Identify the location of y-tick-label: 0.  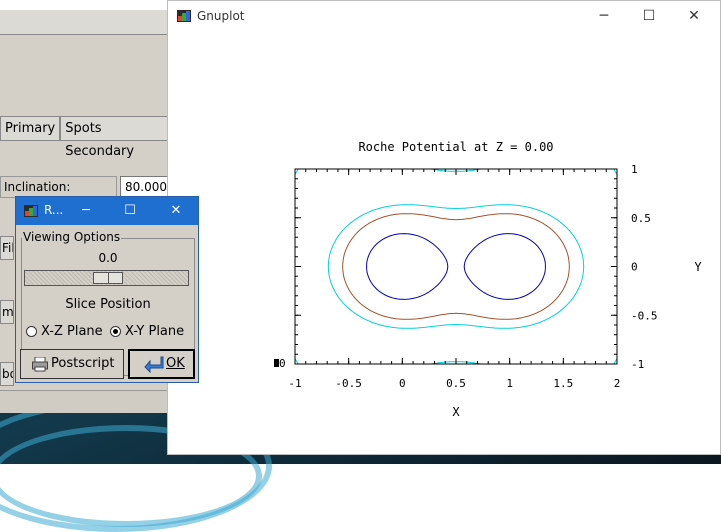
(634, 267).